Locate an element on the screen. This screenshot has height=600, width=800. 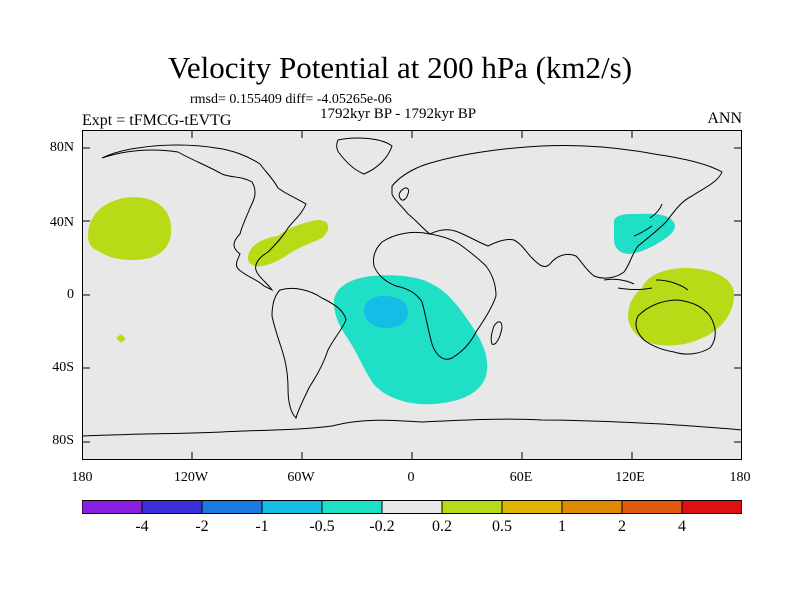
coastline-eurasia is located at coordinates (557, 211).